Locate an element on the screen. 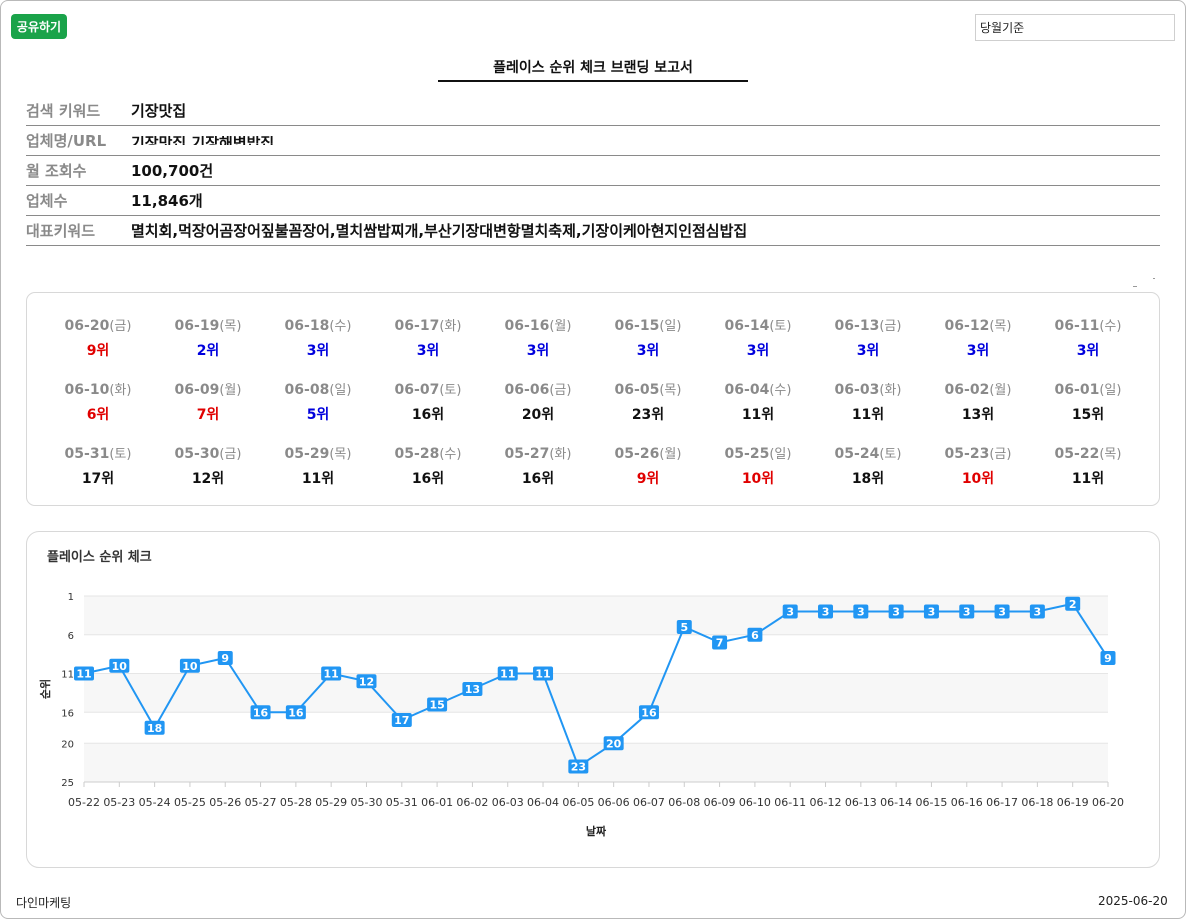 This screenshot has height=919, width=1186. rank-value: 12위 is located at coordinates (208, 479).